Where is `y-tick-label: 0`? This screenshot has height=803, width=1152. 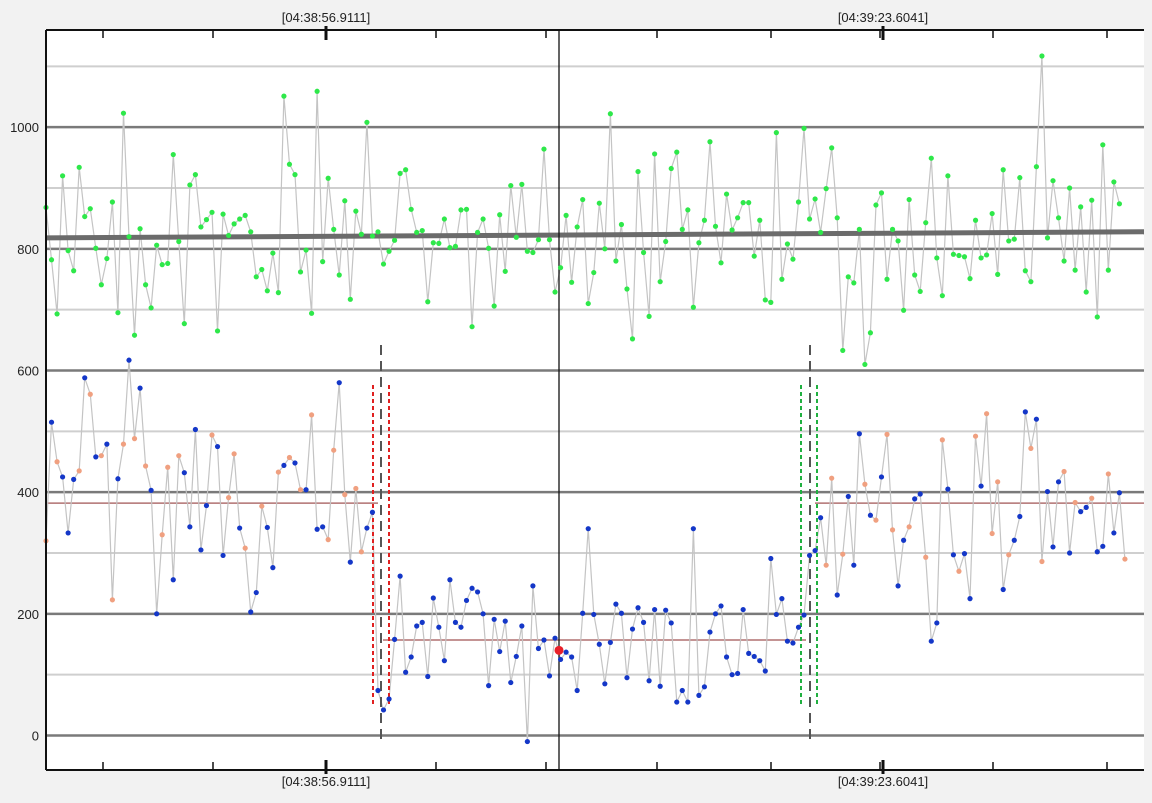 y-tick-label: 0 is located at coordinates (35, 736).